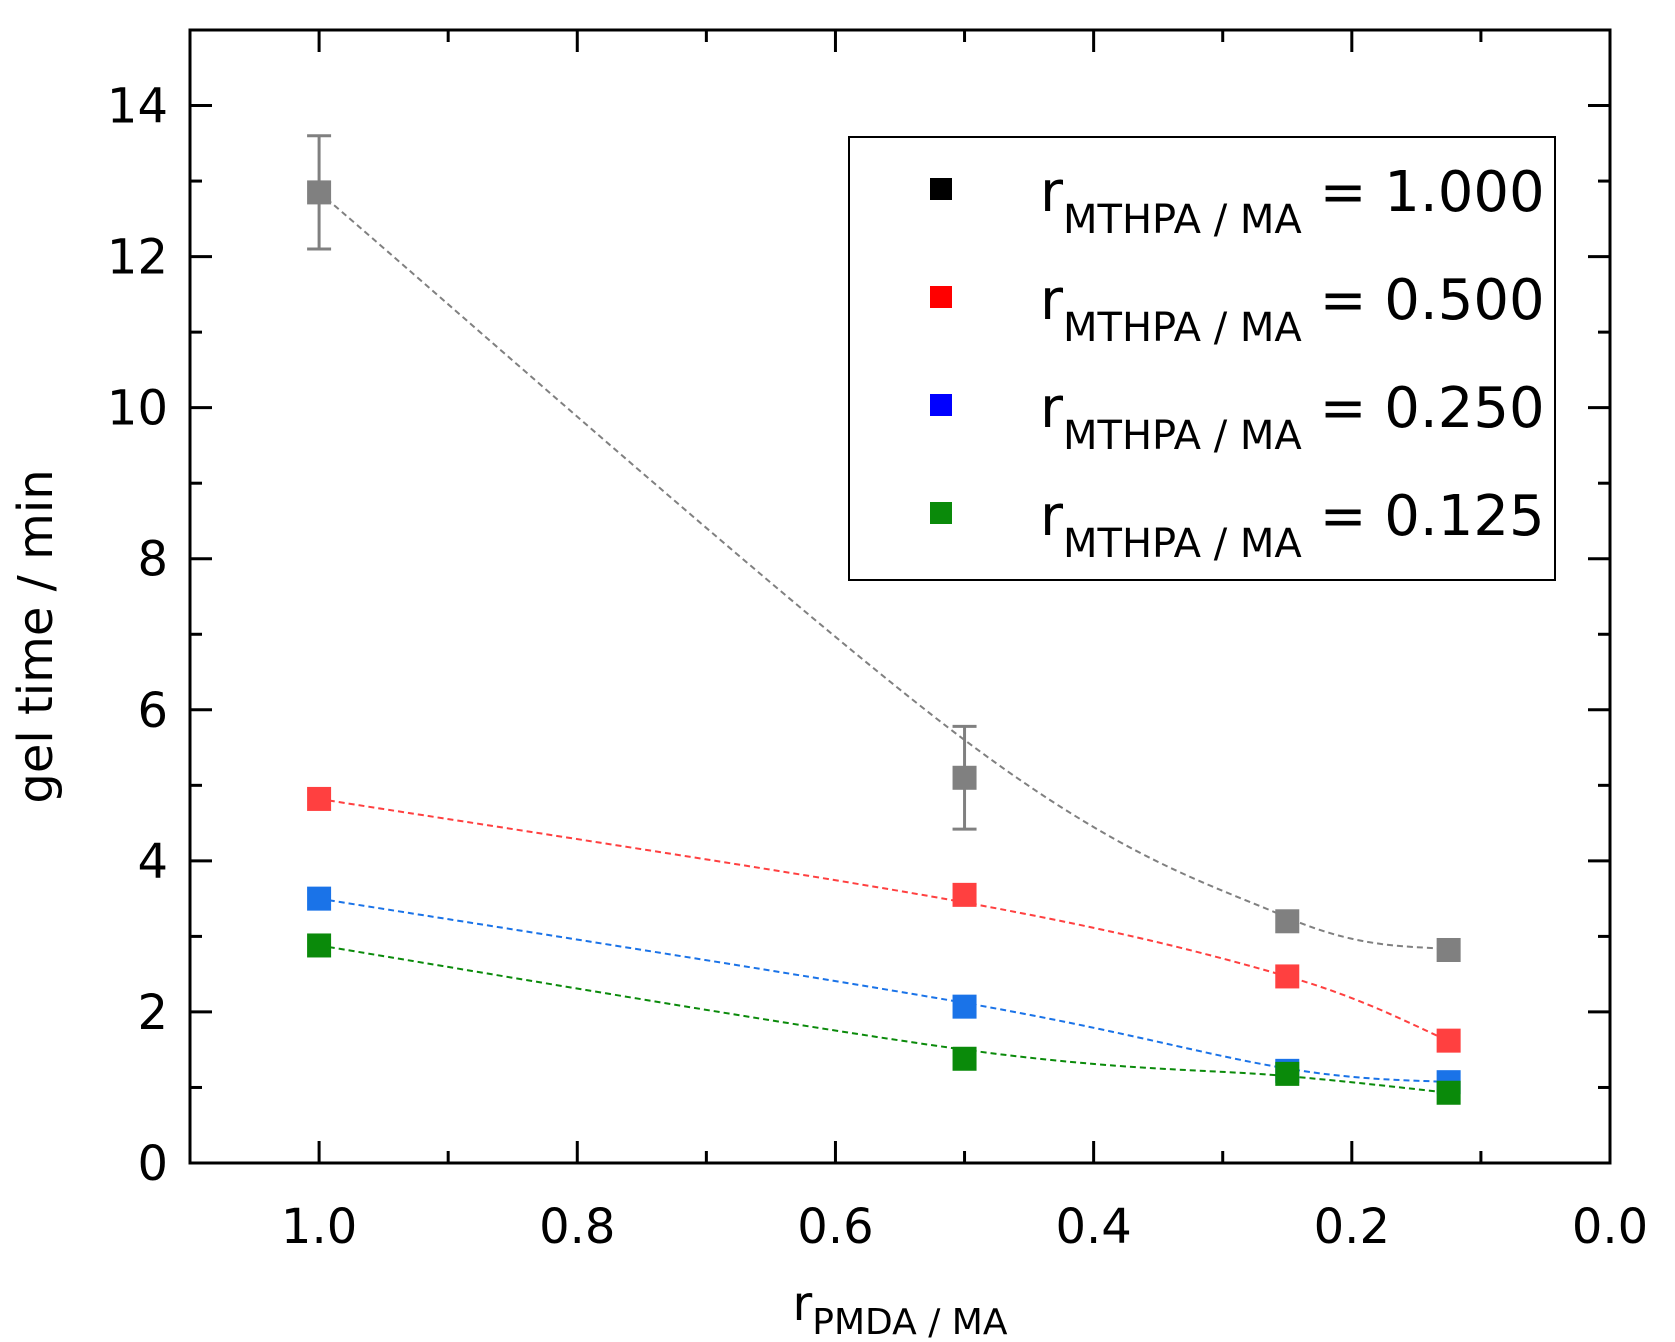  I want to click on x-tick-label: 0.6, so click(835, 1227).